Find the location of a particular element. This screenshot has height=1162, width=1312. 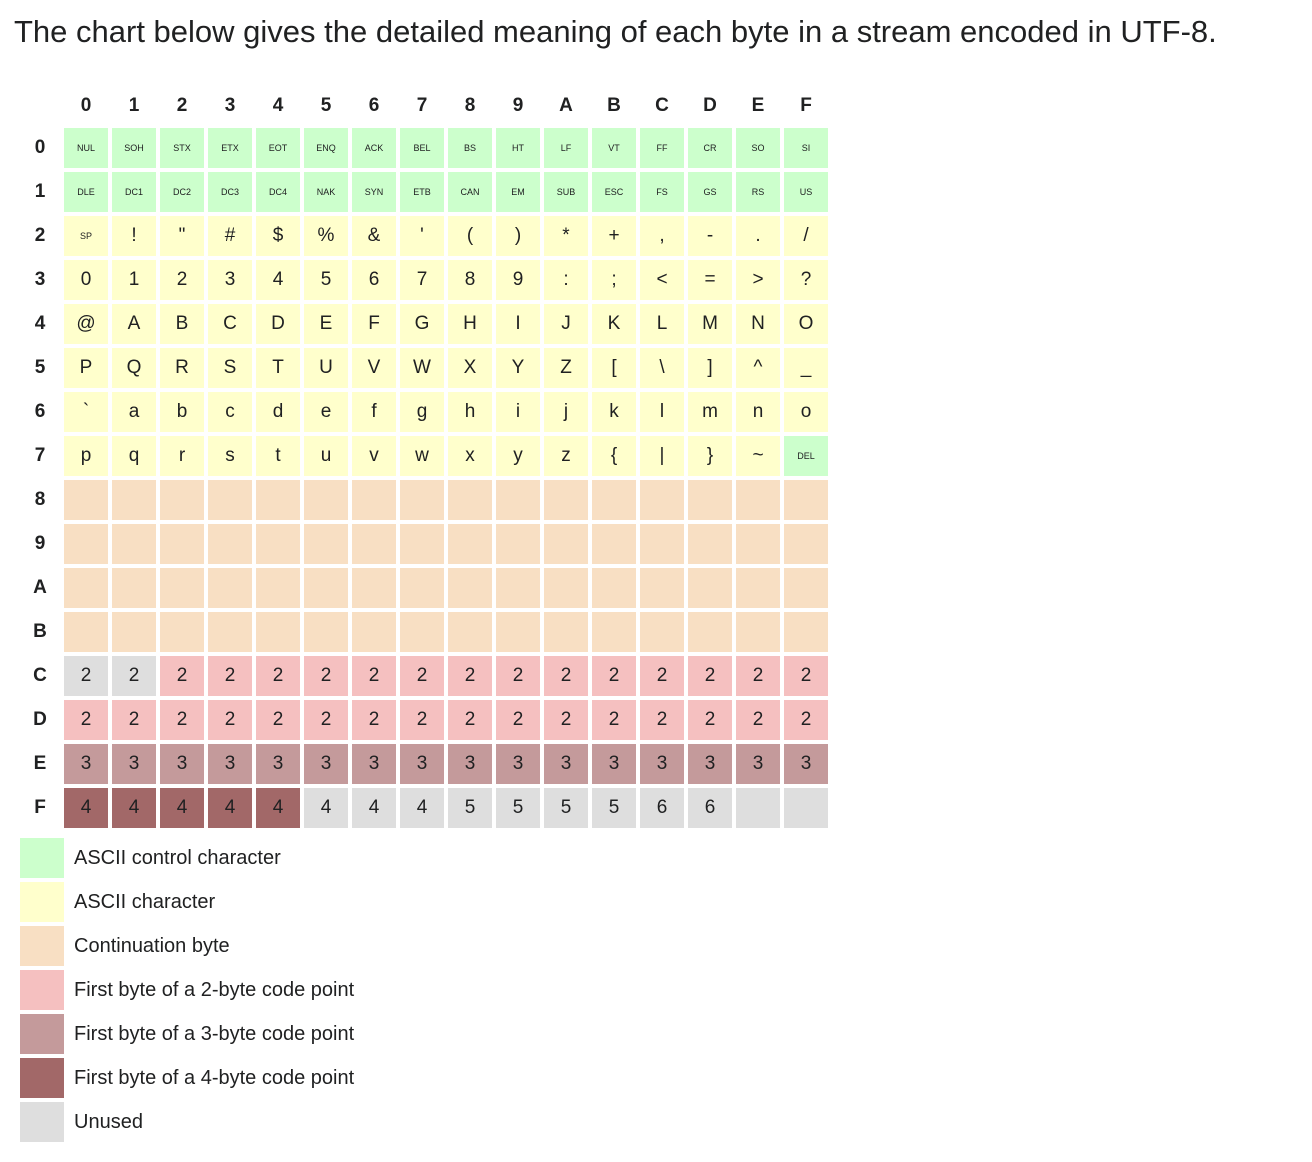

byte-cell: NAK is located at coordinates (326, 192).